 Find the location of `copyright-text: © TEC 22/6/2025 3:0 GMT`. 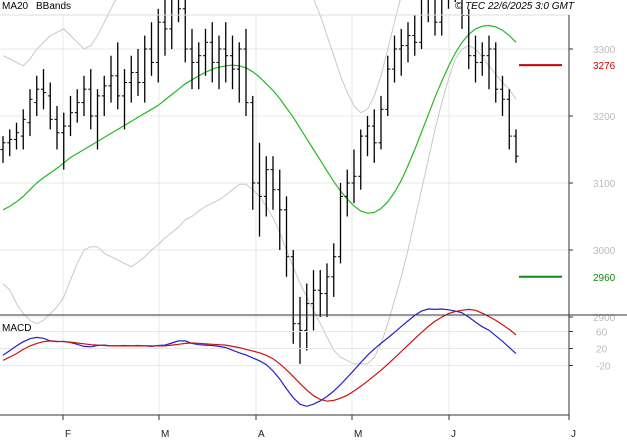

copyright-text: © TEC 22/6/2025 3:0 GMT is located at coordinates (515, 6).